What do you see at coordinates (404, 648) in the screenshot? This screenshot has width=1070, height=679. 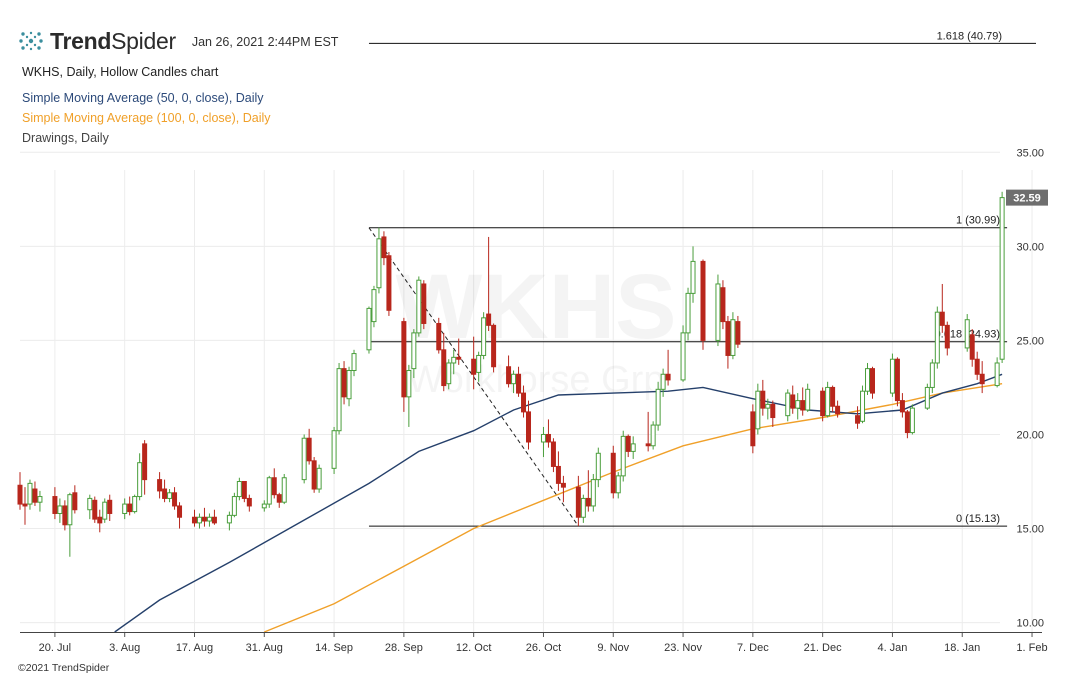 I see `x-tick-label: 28. Sep` at bounding box center [404, 648].